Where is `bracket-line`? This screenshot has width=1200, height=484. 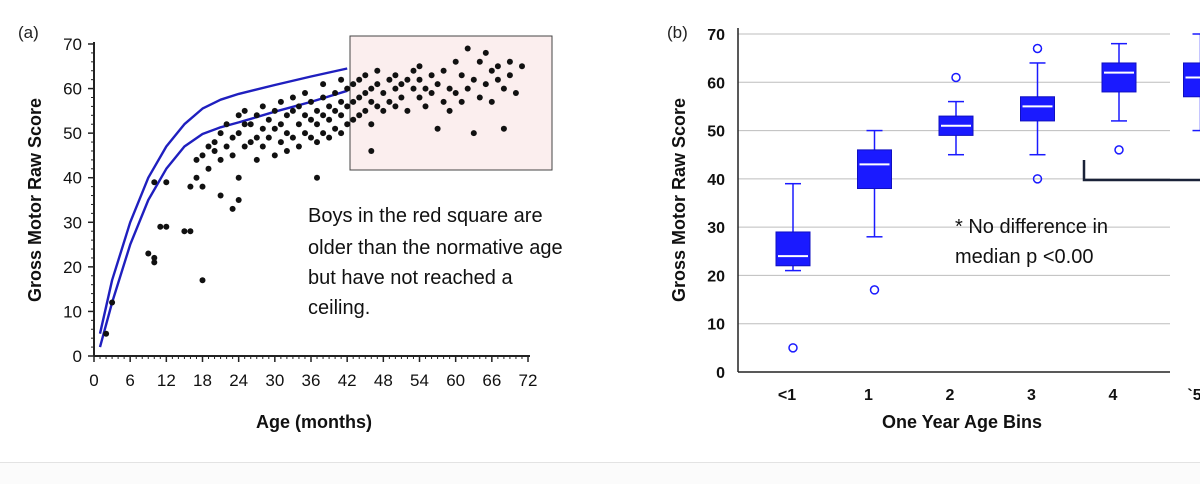
bracket-line is located at coordinates (1141, 171).